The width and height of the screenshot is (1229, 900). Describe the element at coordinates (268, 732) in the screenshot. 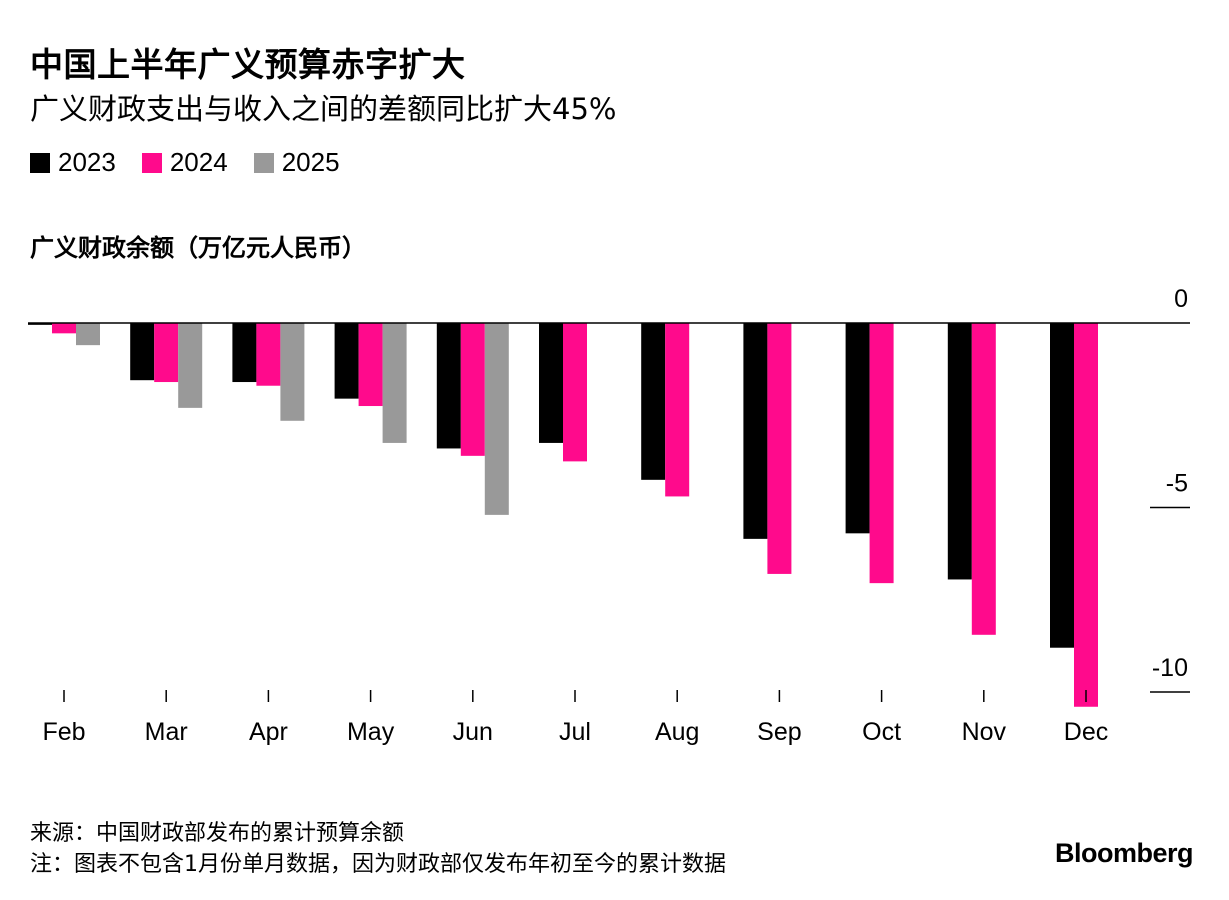

I see `x-tick-label: Apr` at that location.